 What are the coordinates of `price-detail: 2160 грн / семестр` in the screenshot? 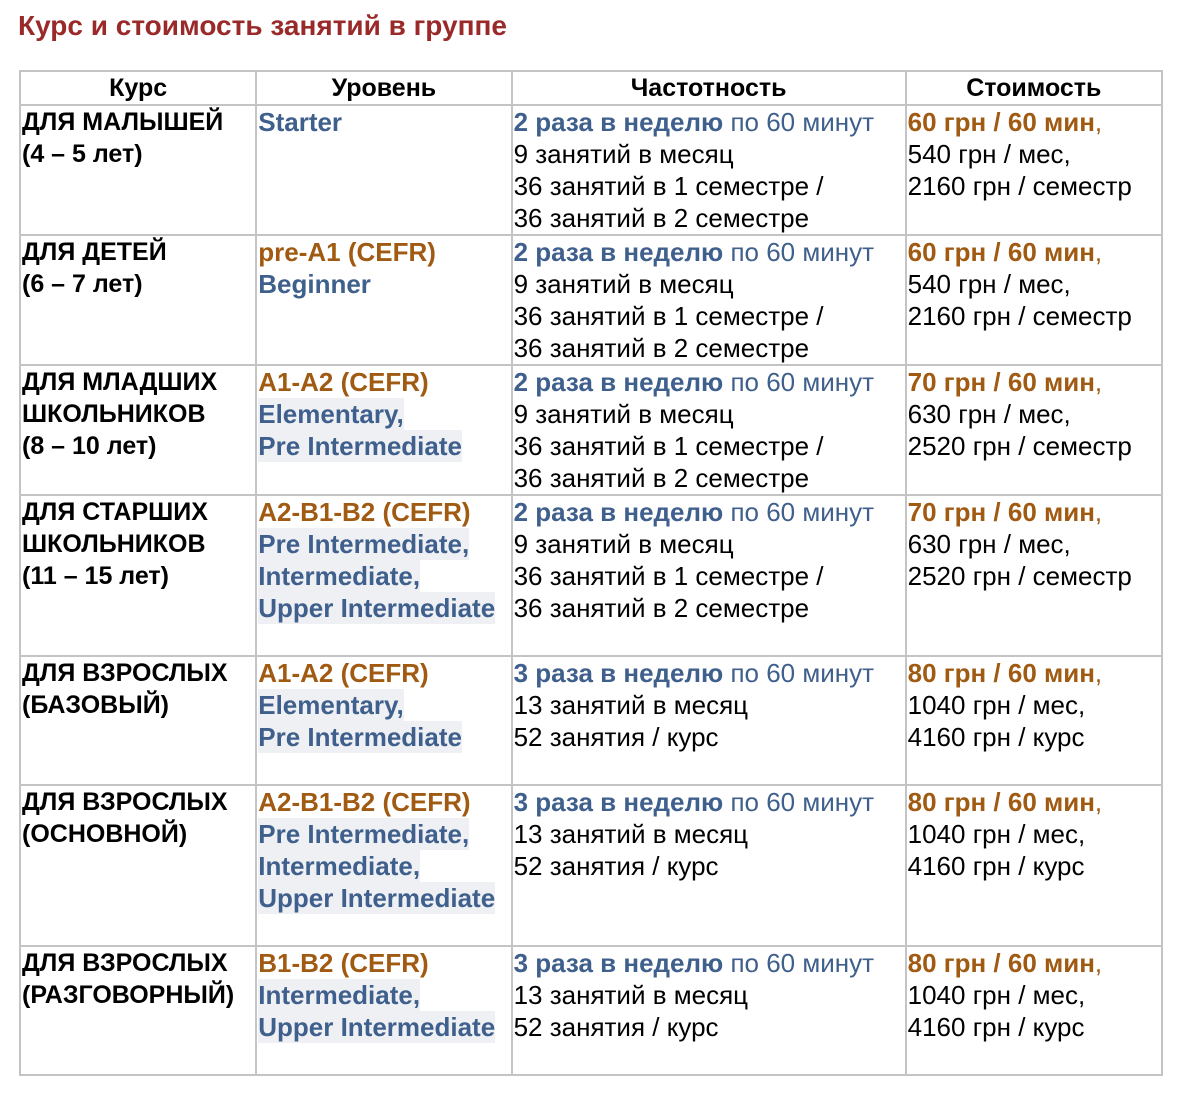 It's located at (1019, 316).